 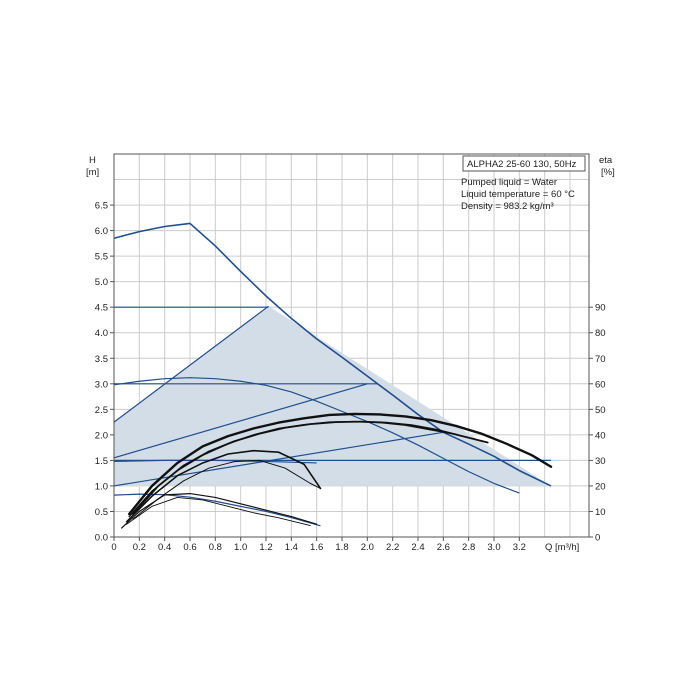 What do you see at coordinates (92, 160) in the screenshot?
I see `y-axis-left-title-line1: H` at bounding box center [92, 160].